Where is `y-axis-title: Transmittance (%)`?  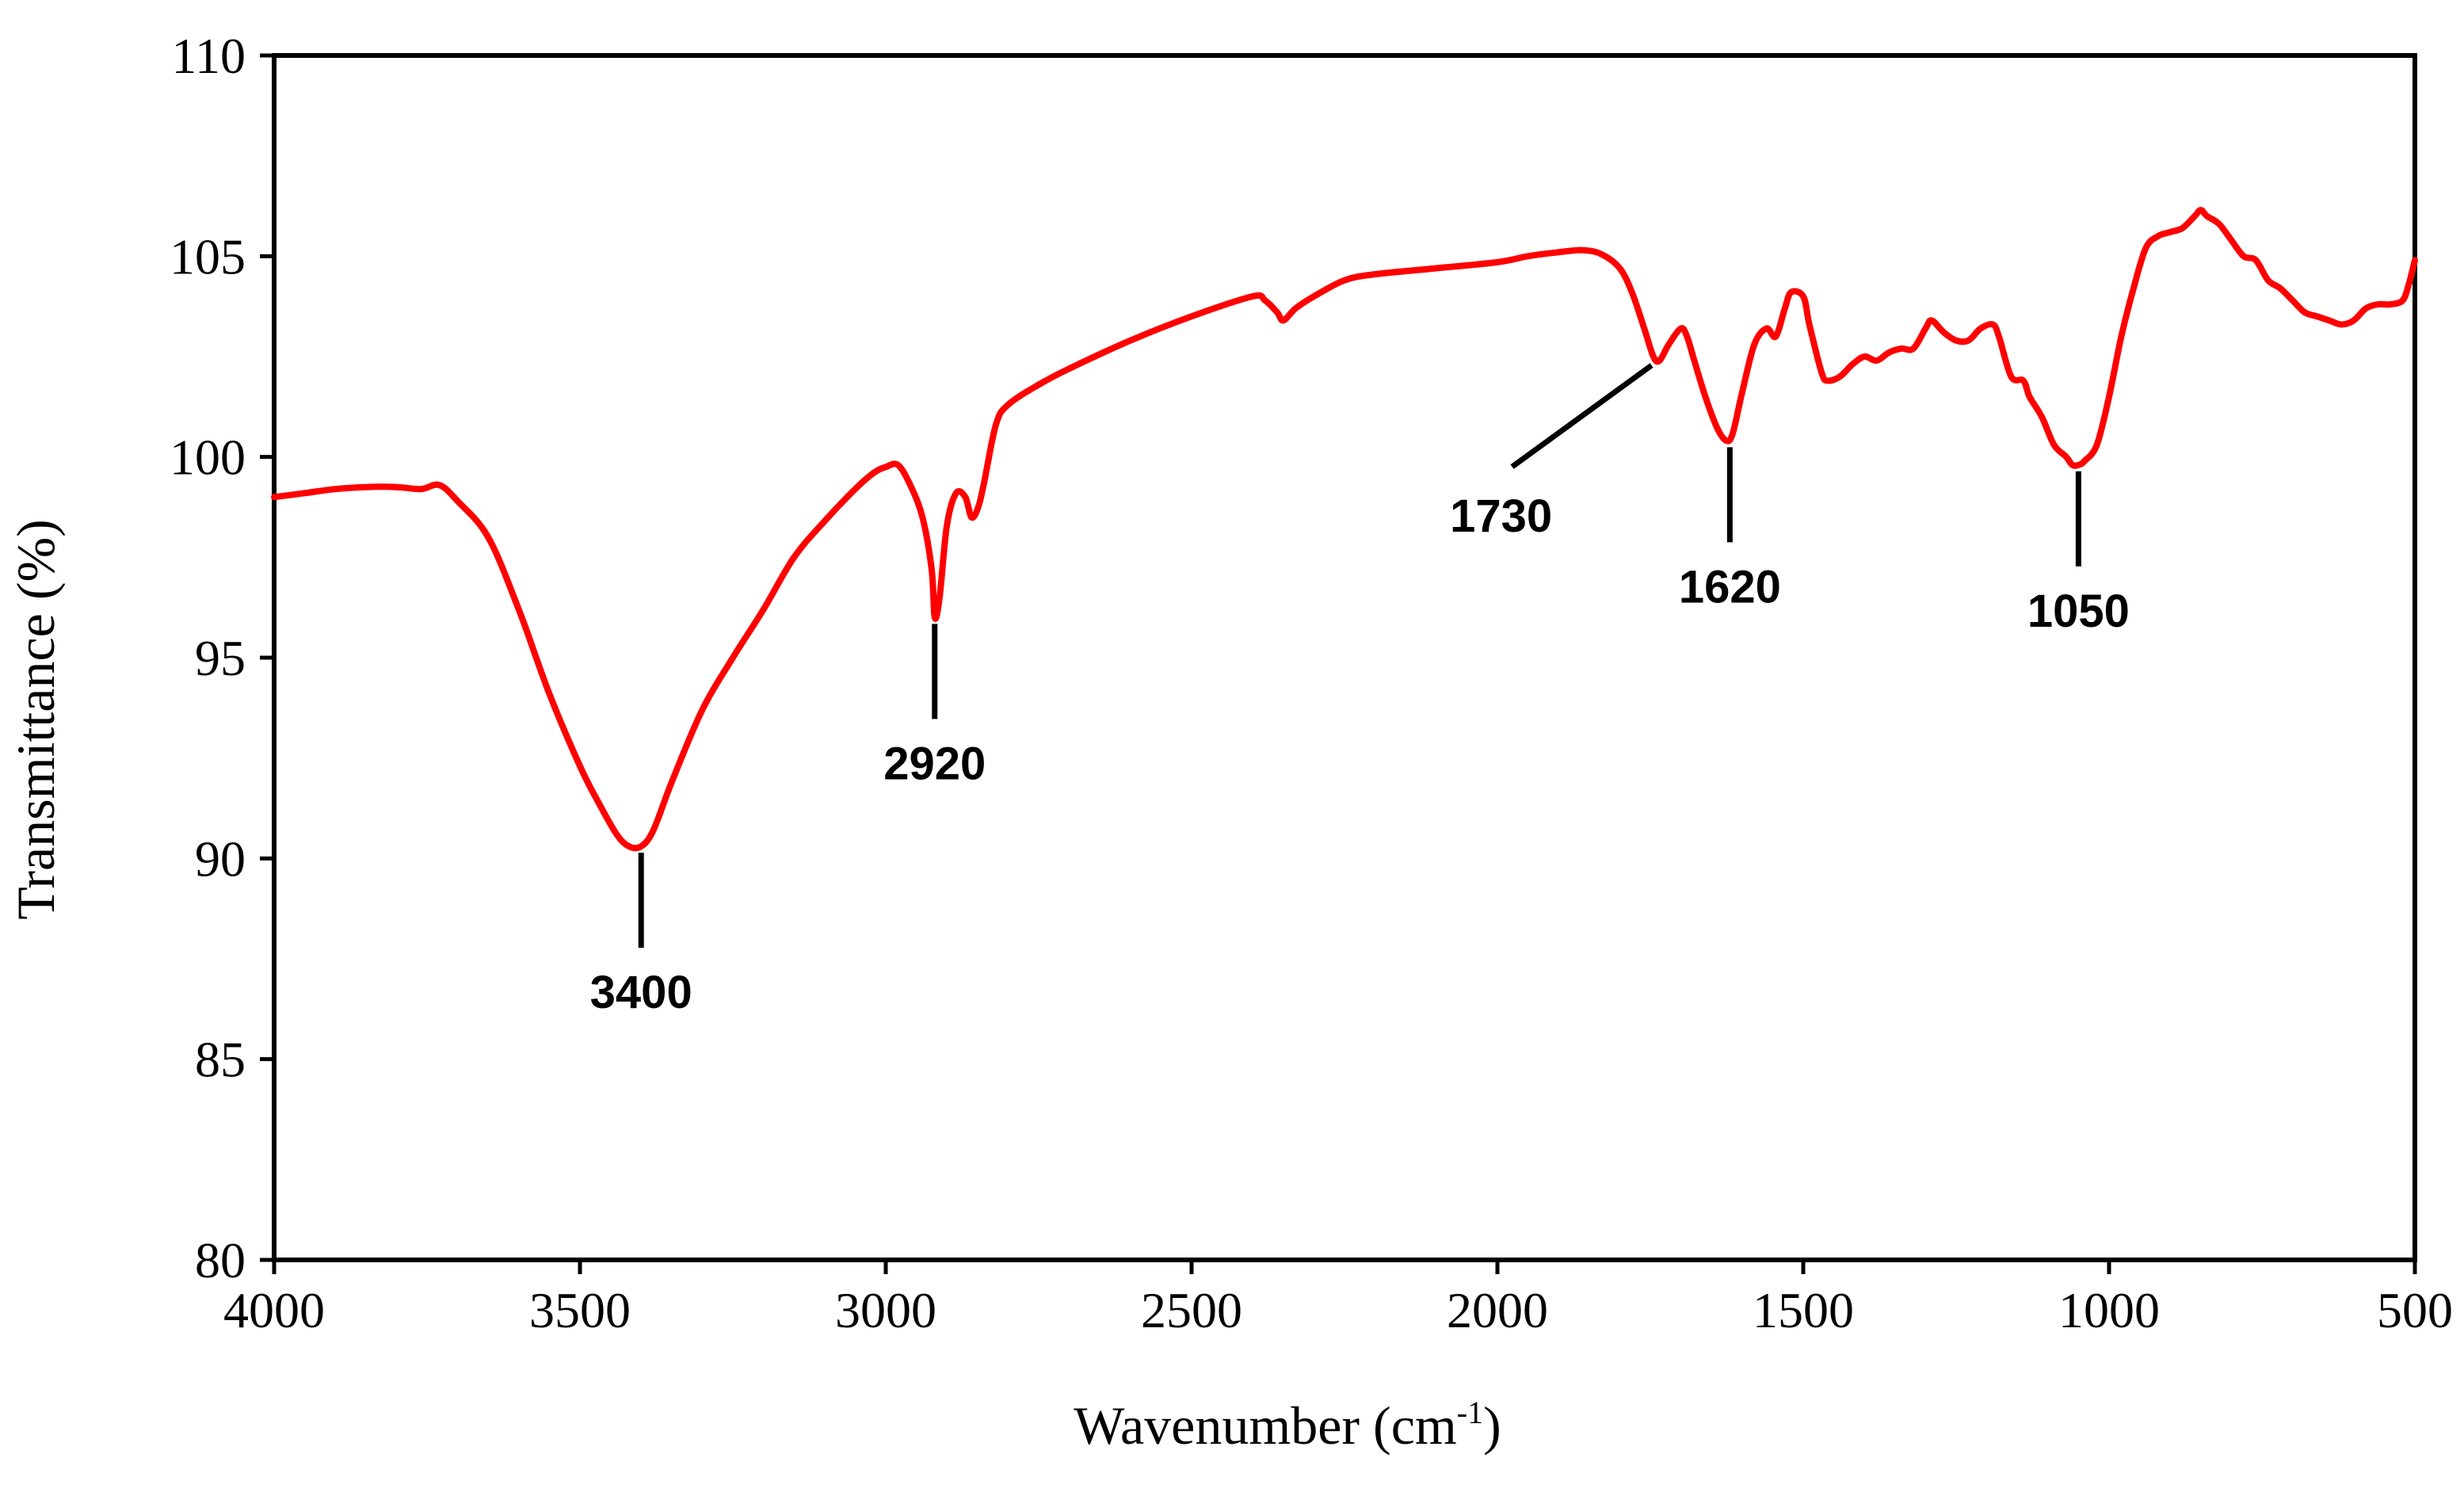 y-axis-title: Transmittance (%) is located at coordinates (36, 719).